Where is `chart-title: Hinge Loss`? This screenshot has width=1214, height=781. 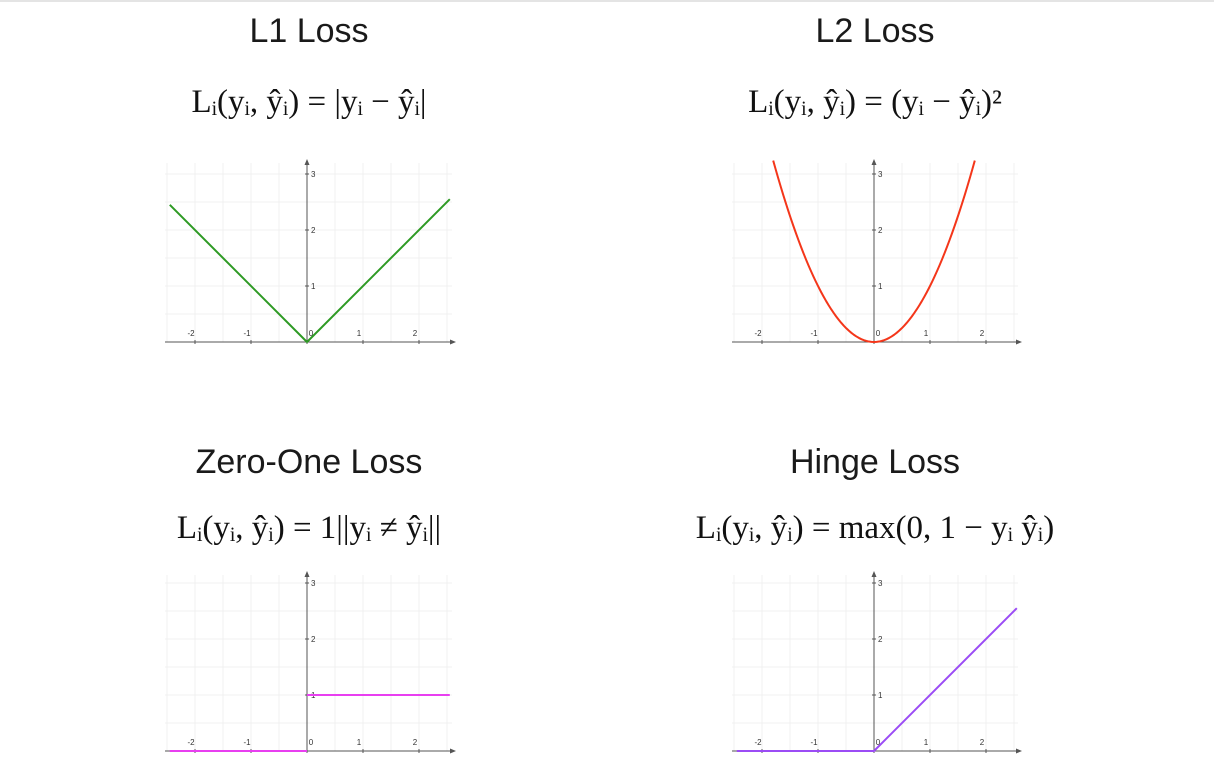 chart-title: Hinge Loss is located at coordinates (875, 462).